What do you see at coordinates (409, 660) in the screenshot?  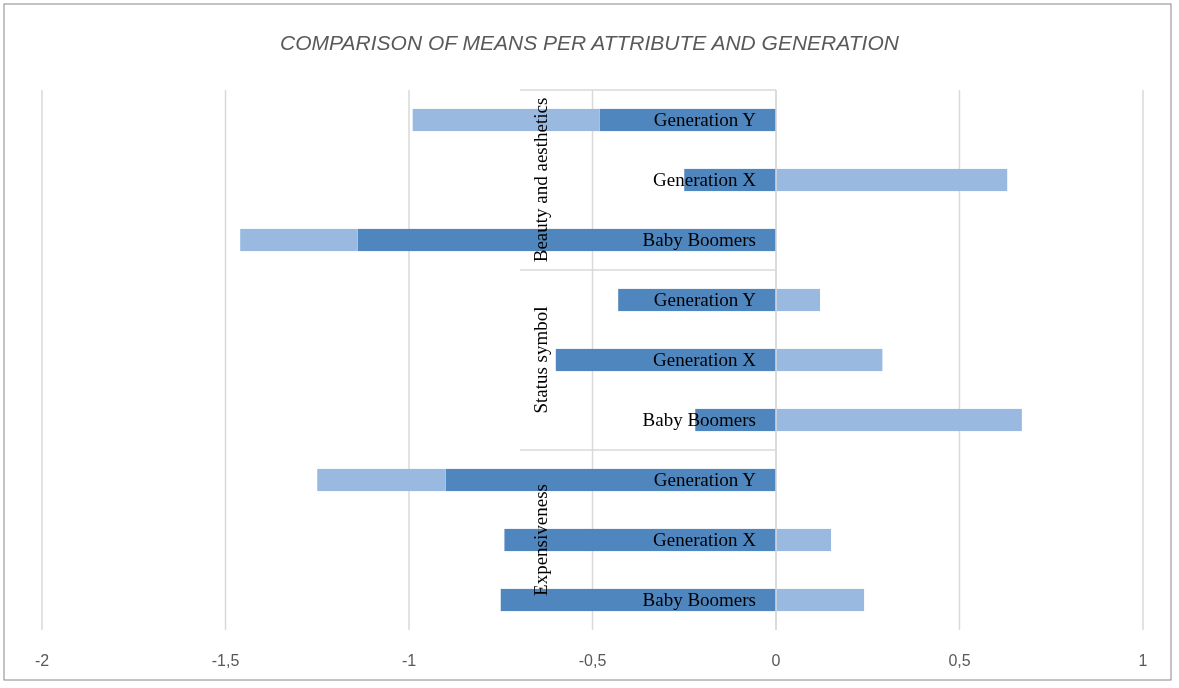 I see `x-tick-label: -1` at bounding box center [409, 660].